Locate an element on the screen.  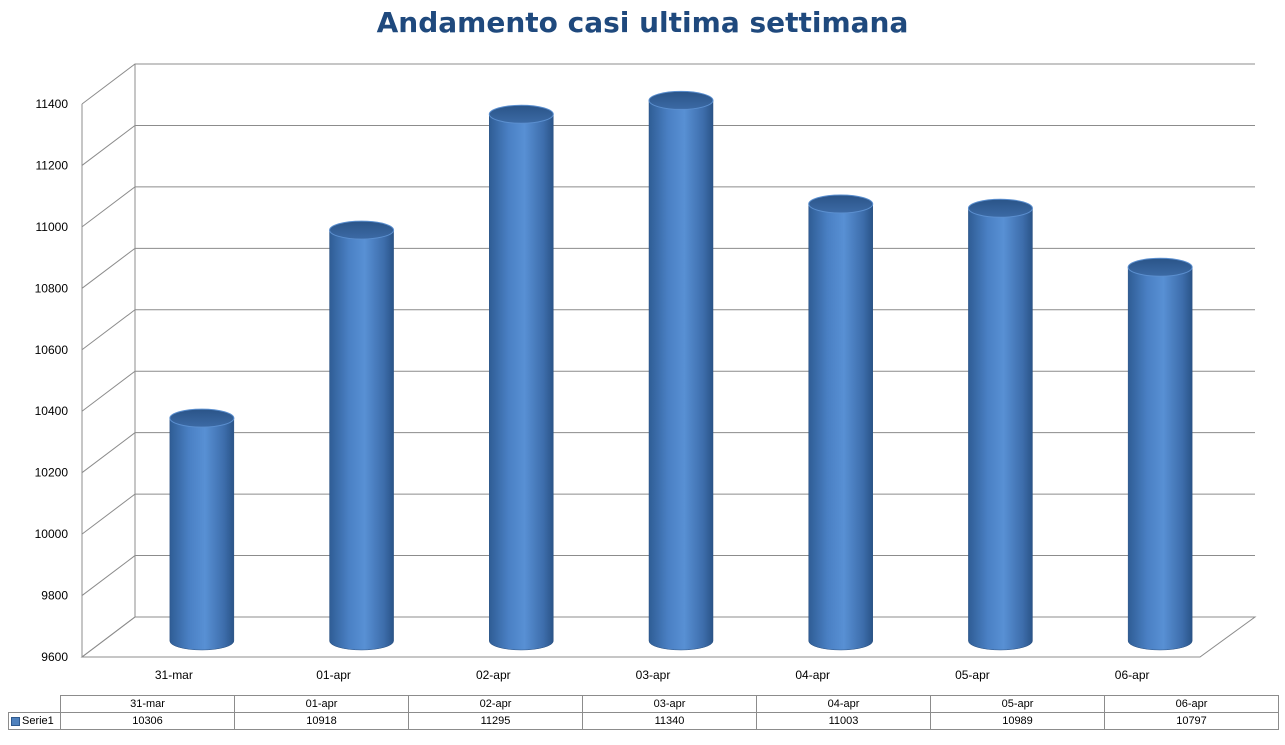
data-table-header-cell: 31-mar is located at coordinates (147, 704).